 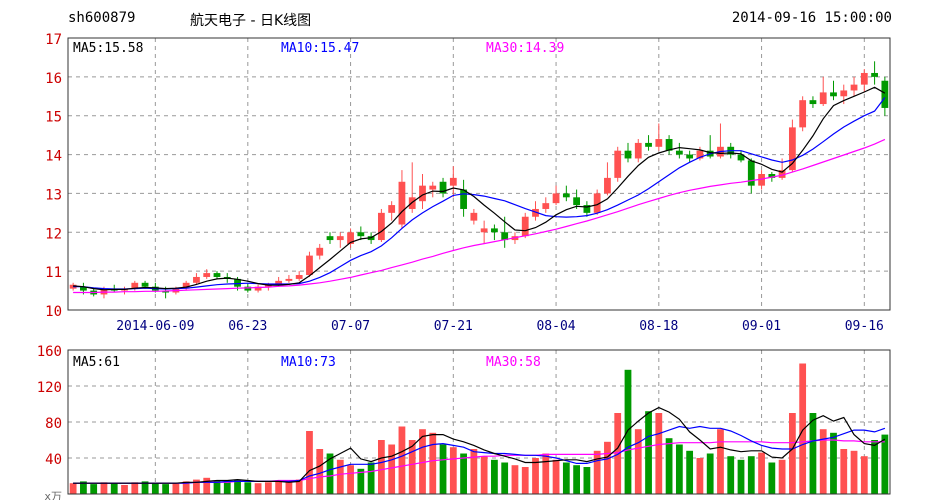 I want to click on price-legend-entry: MA30:14.39, so click(x=525, y=48).